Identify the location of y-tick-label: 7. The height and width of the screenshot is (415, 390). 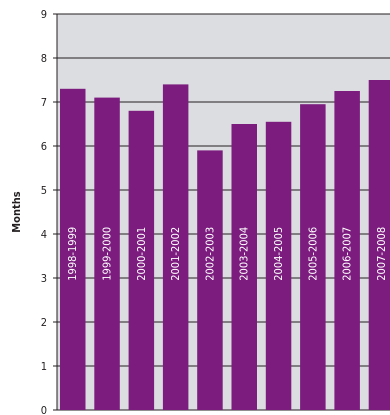
(44, 102).